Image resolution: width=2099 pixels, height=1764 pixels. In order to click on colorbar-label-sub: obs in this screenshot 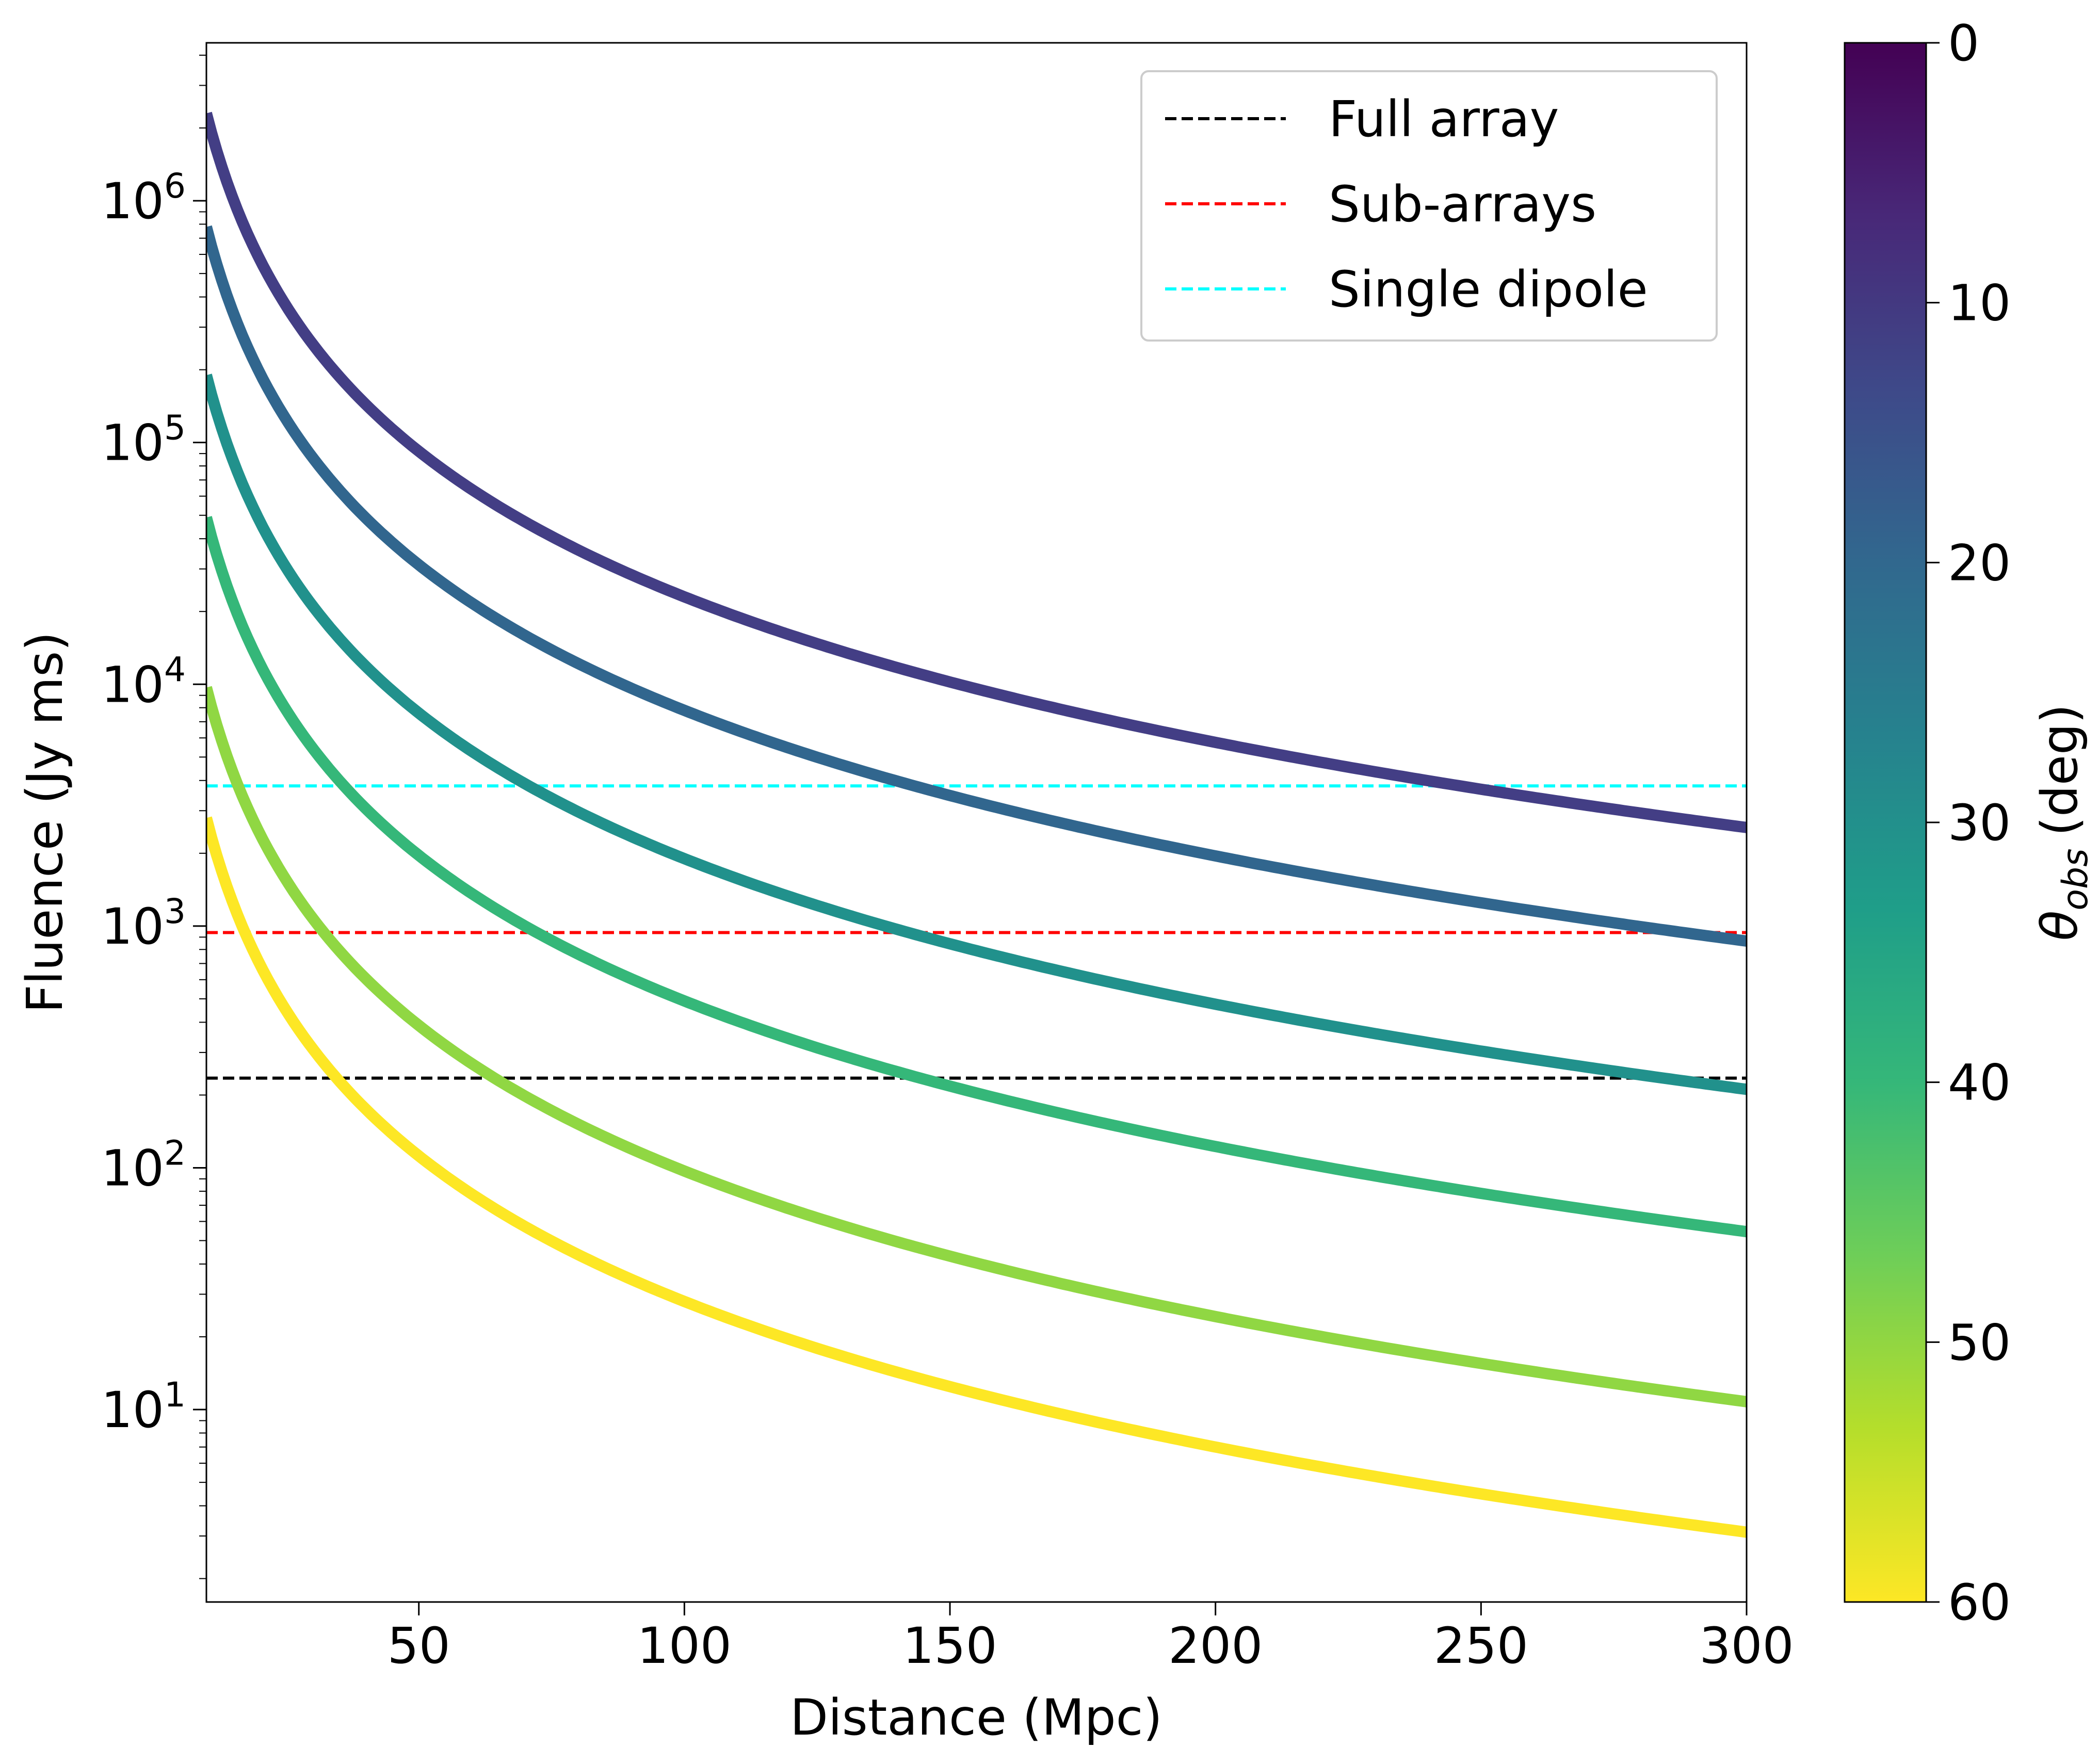, I will do `click(2075, 879)`.